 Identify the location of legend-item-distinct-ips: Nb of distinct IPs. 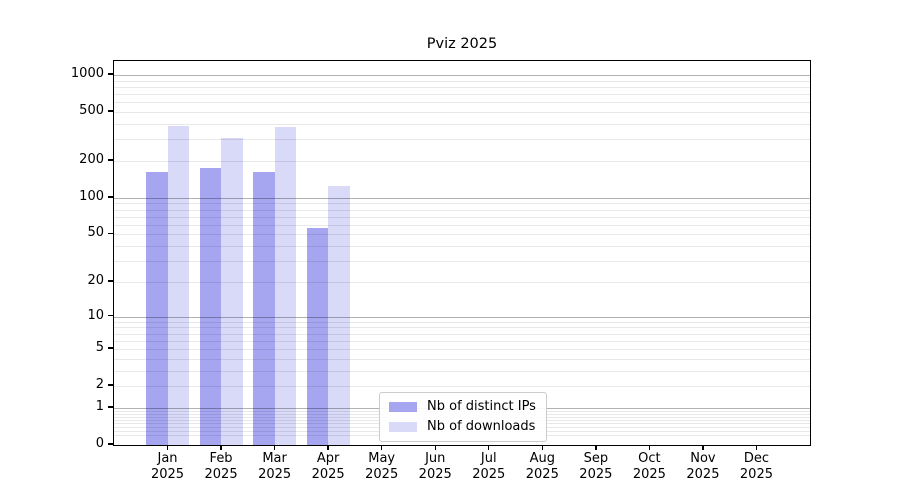
(462, 407).